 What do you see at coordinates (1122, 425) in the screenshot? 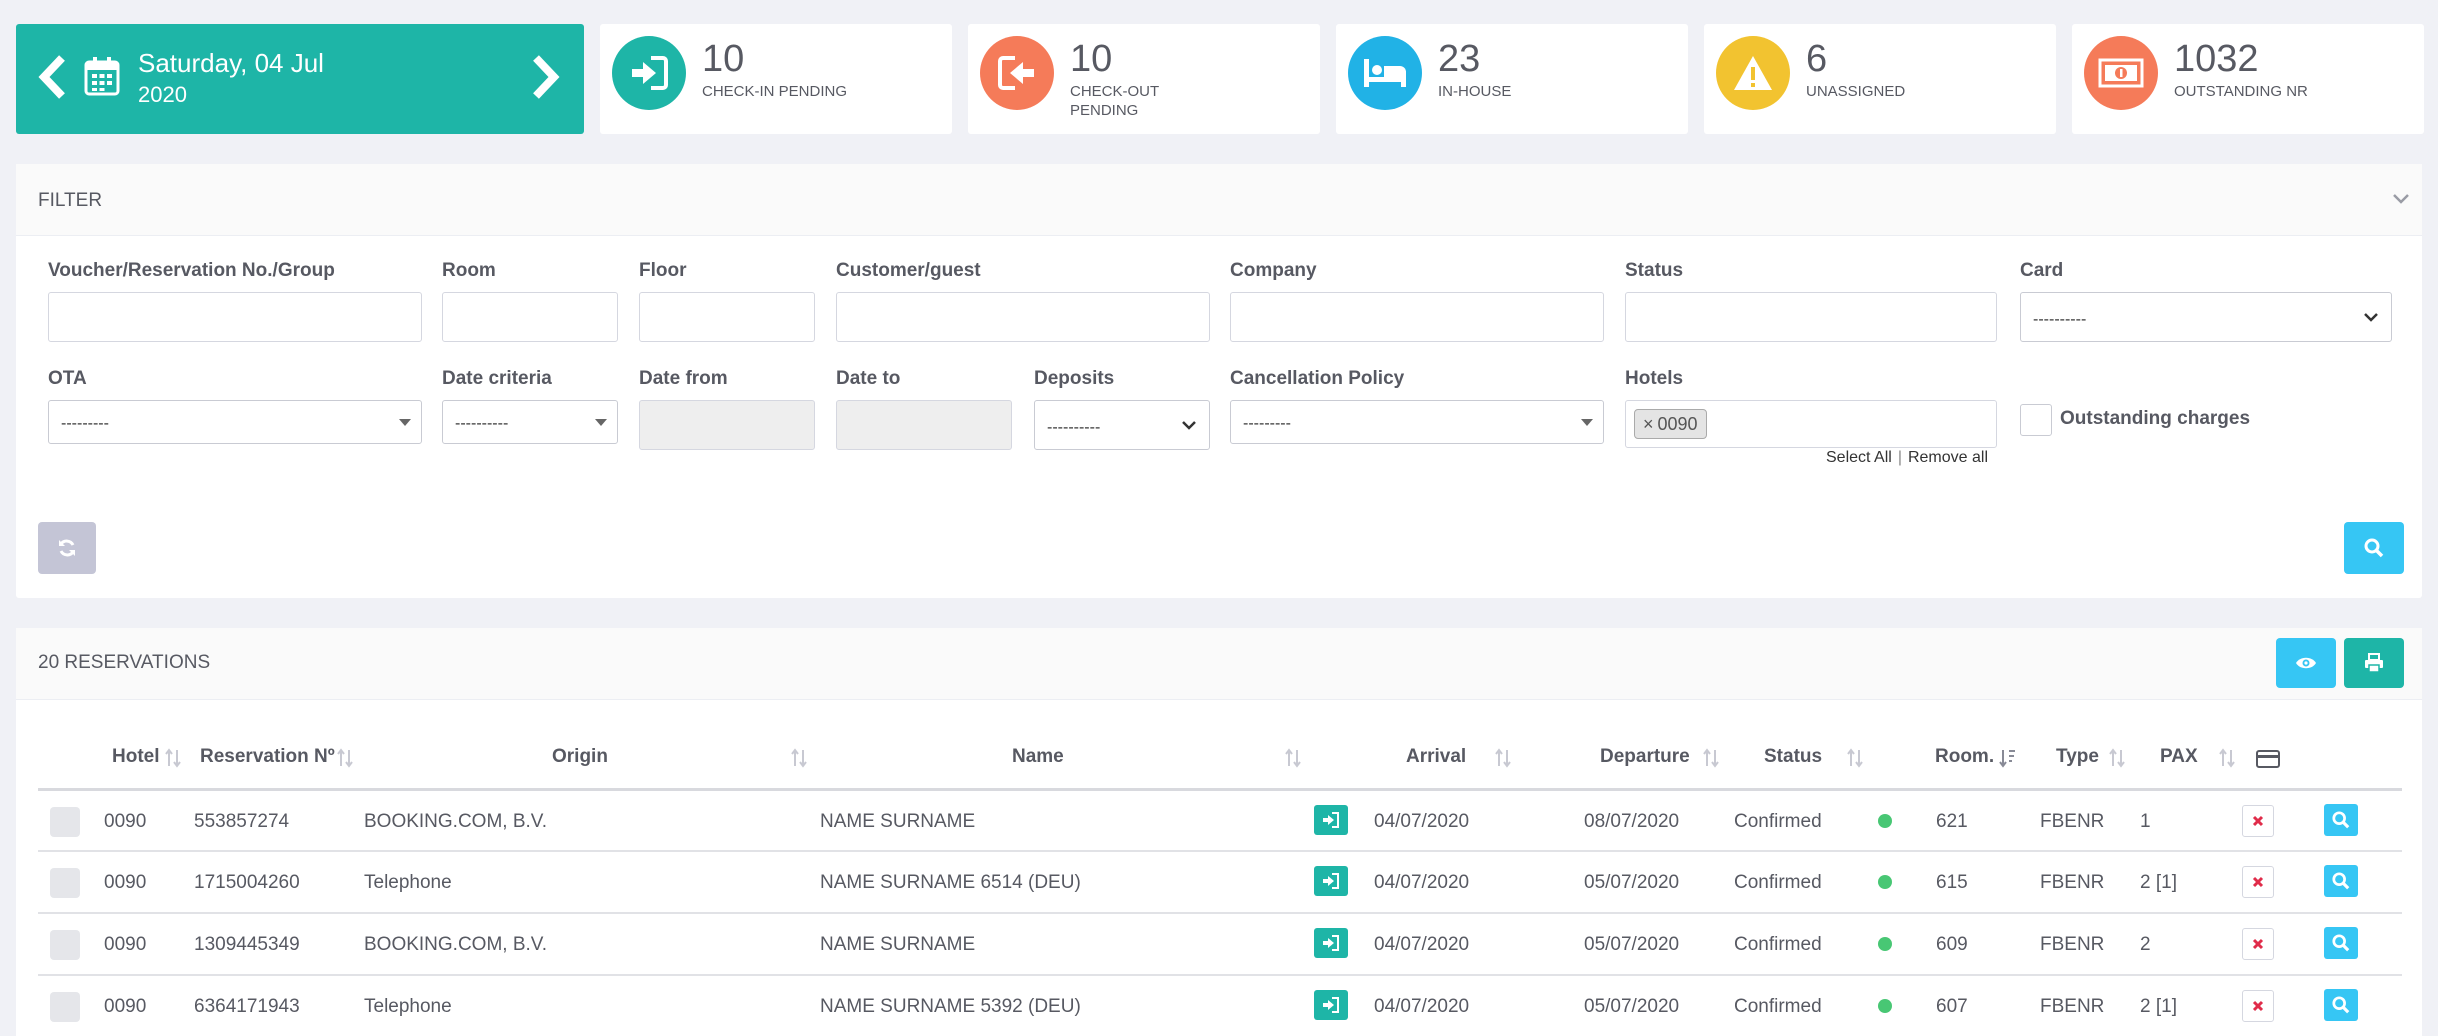
I see `deposits-select: ----------` at bounding box center [1122, 425].